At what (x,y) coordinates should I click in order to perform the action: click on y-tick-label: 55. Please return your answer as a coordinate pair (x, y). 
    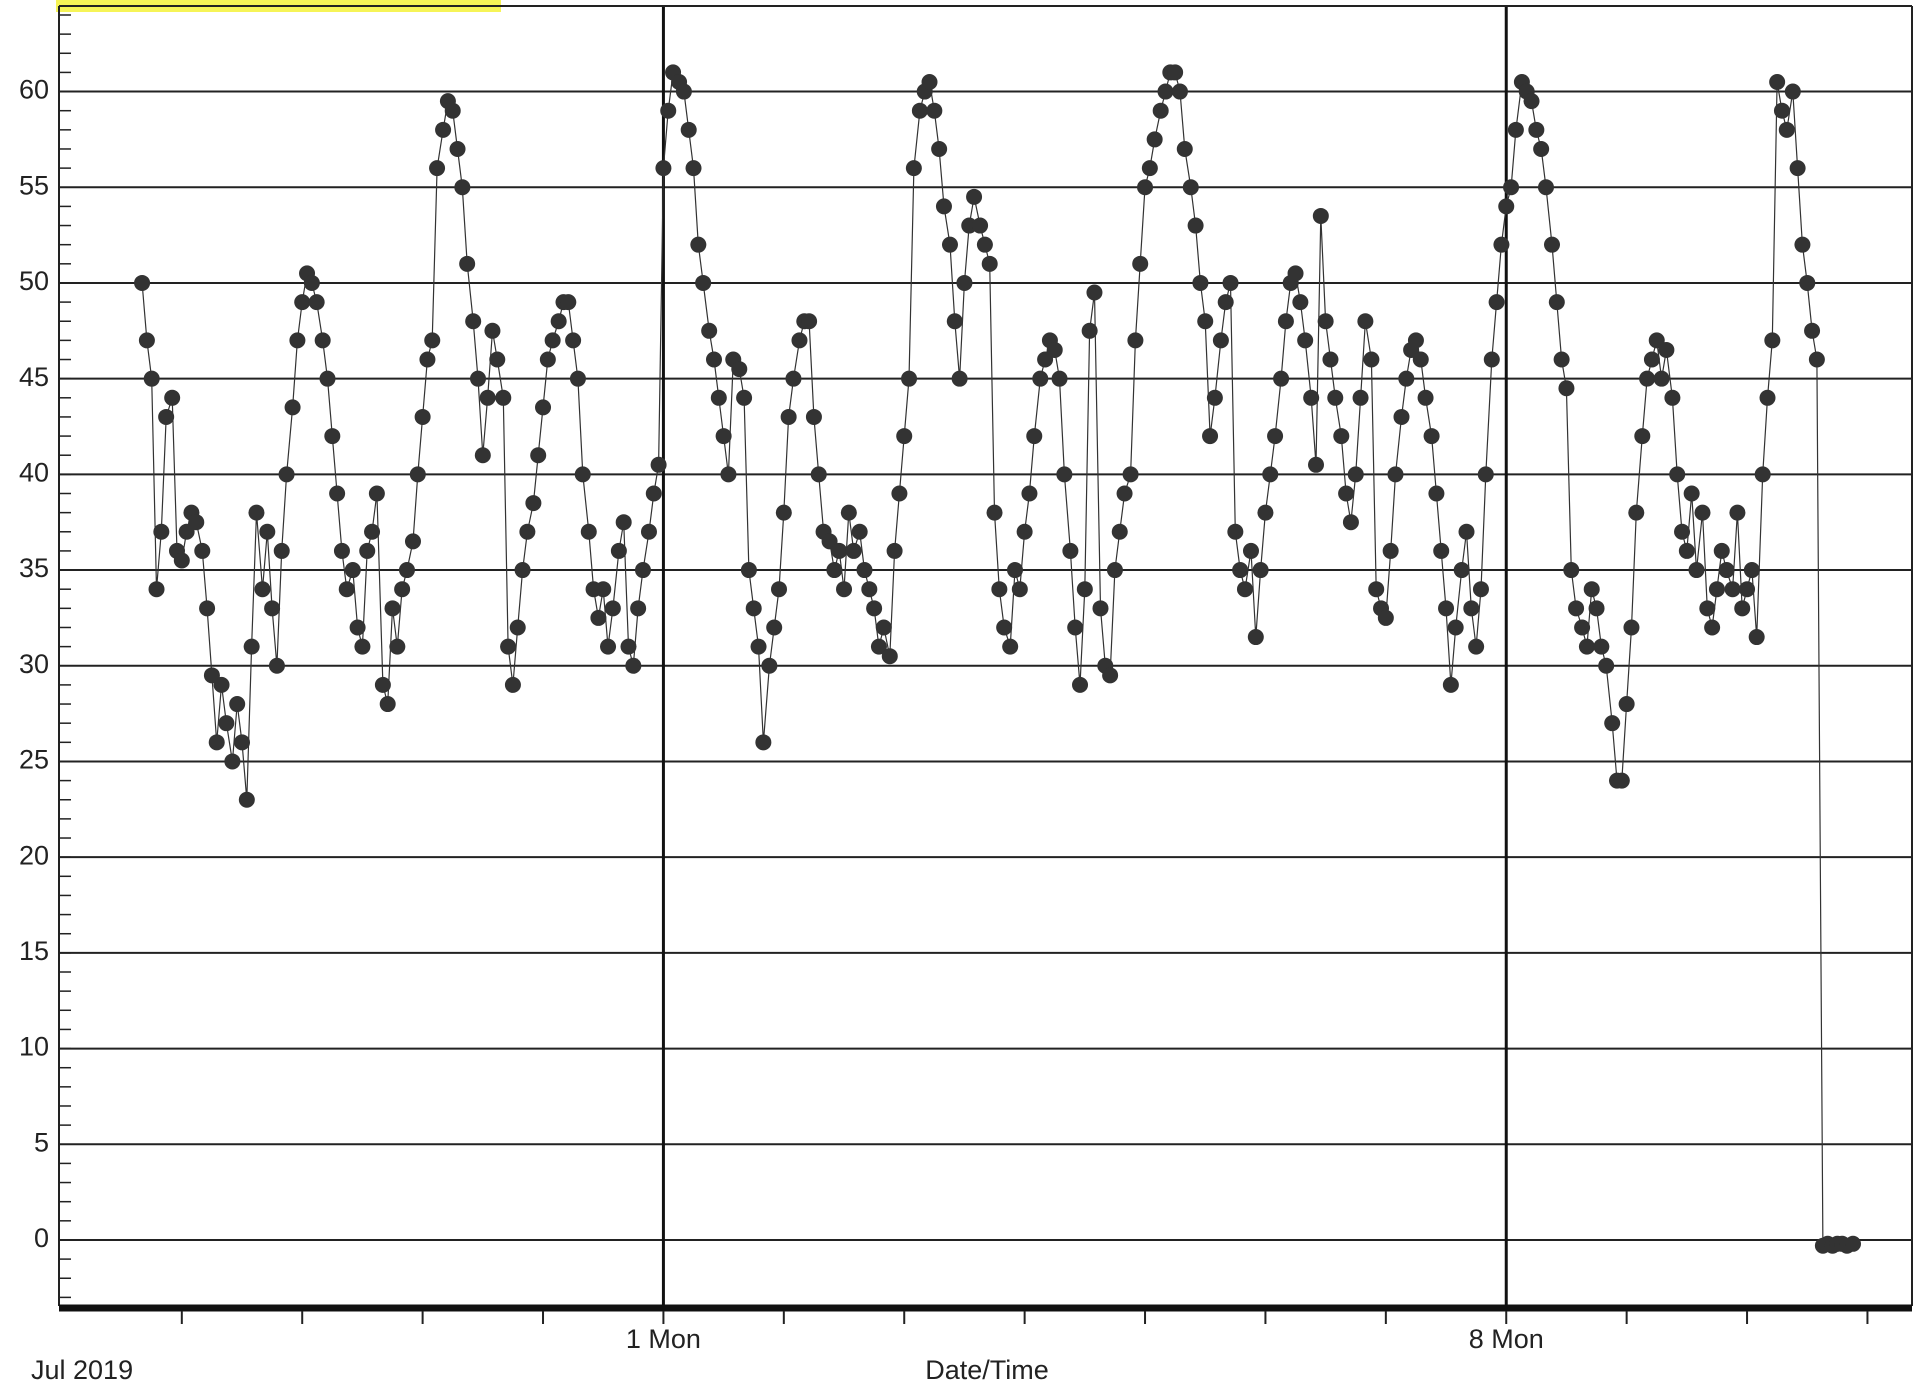
    Looking at the image, I should click on (34, 185).